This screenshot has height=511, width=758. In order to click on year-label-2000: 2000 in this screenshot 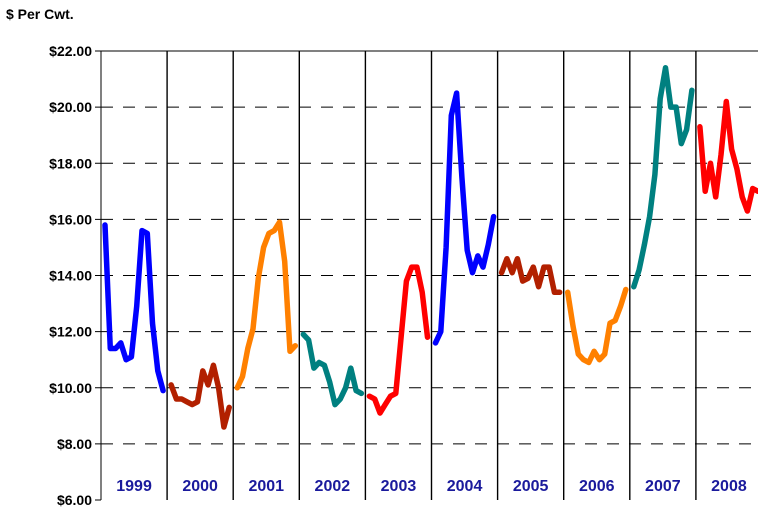, I will do `click(200, 486)`.